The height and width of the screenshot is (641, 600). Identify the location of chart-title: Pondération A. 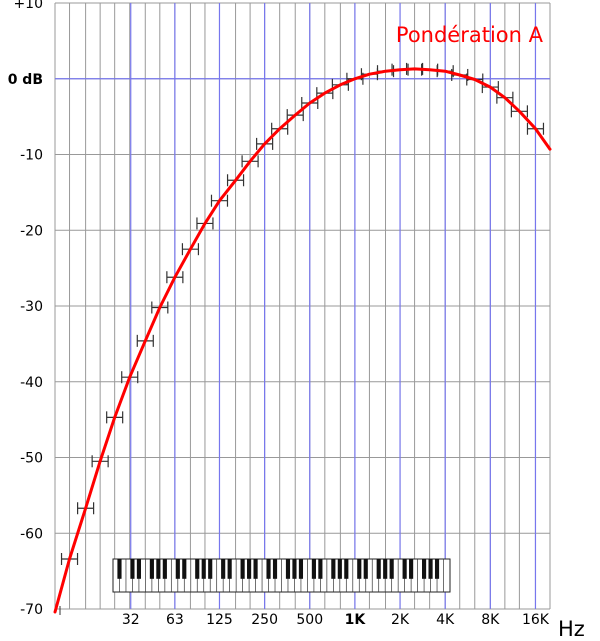
(470, 35).